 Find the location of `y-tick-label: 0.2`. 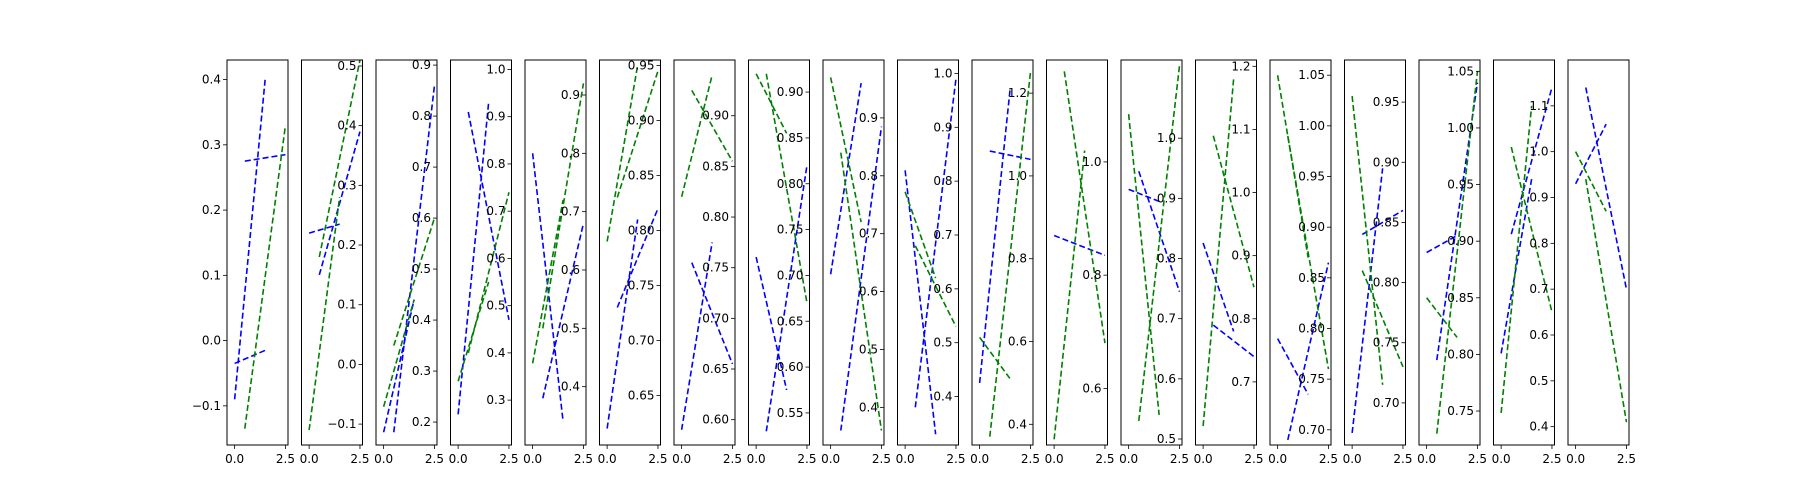

y-tick-label: 0.2 is located at coordinates (211, 210).